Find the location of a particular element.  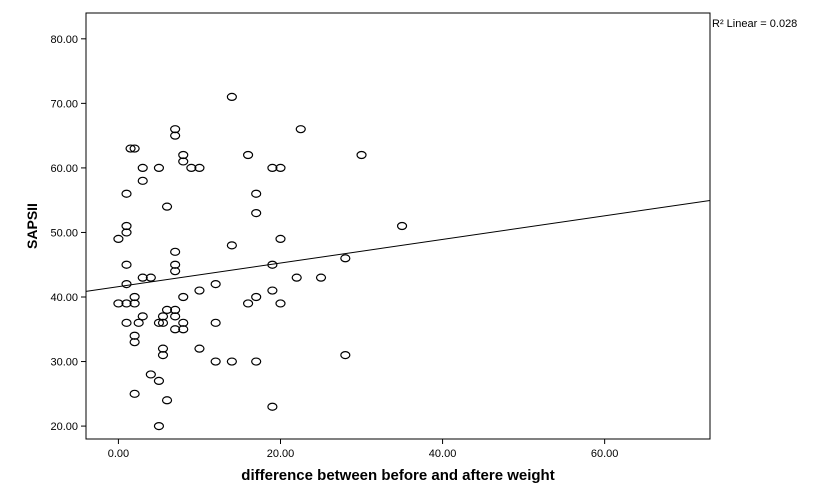

y-tick-label: 70.00 is located at coordinates (64, 104).